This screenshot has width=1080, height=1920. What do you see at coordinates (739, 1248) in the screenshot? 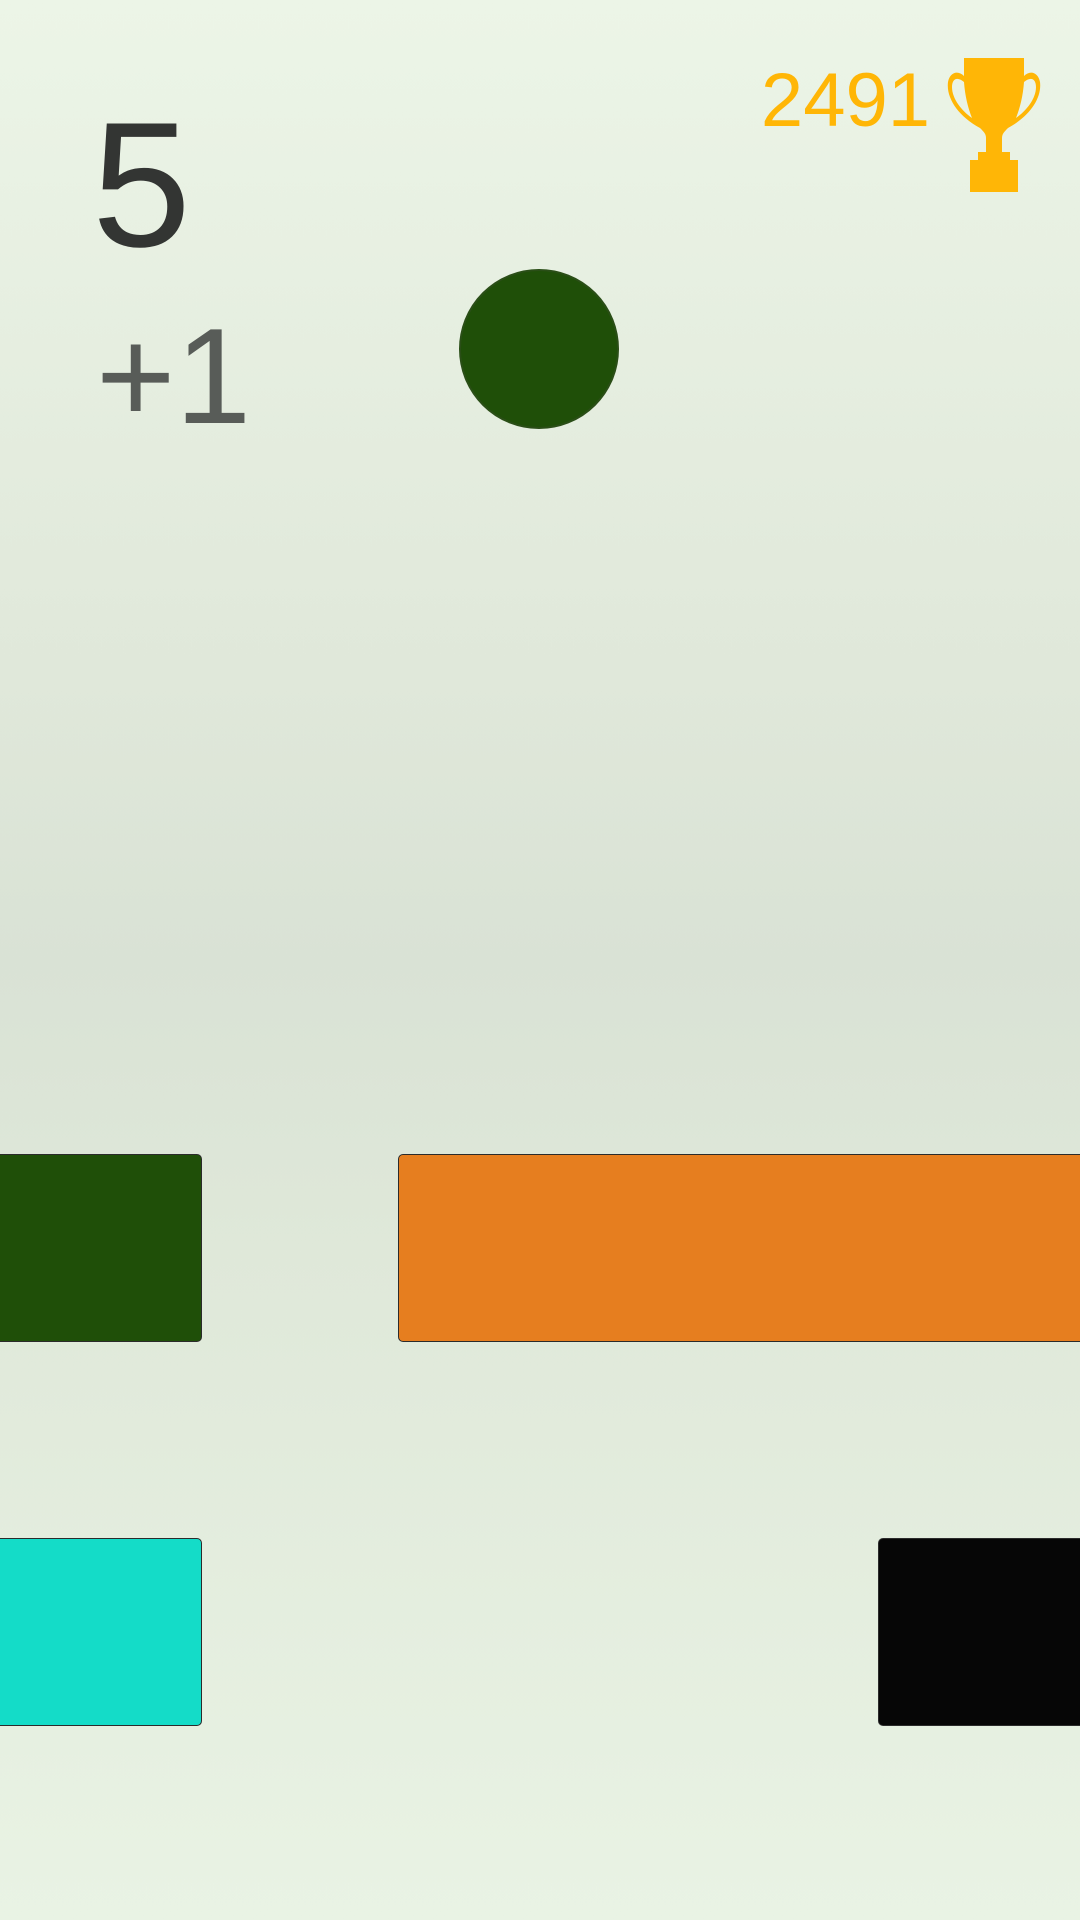
I see `block-right-top` at bounding box center [739, 1248].